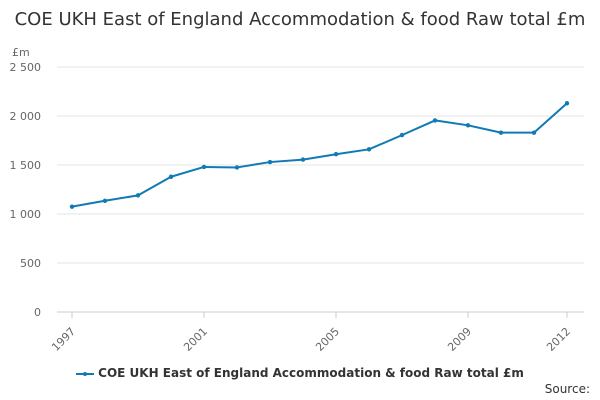 The image size is (600, 400). Describe the element at coordinates (26, 67) in the screenshot. I see `y-tick-label: 2 500` at that location.